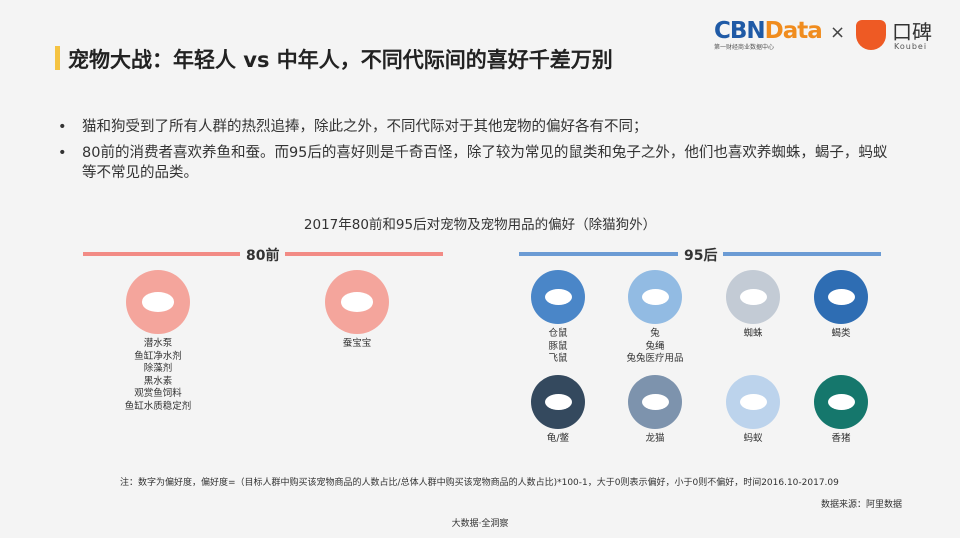  What do you see at coordinates (365, 127) in the screenshot?
I see `bullet-text: 猫和狗受到了所有人群的热烈追捧，除此之外，不同代际对于其他宠物的偏好各有不同；` at bounding box center [365, 127].